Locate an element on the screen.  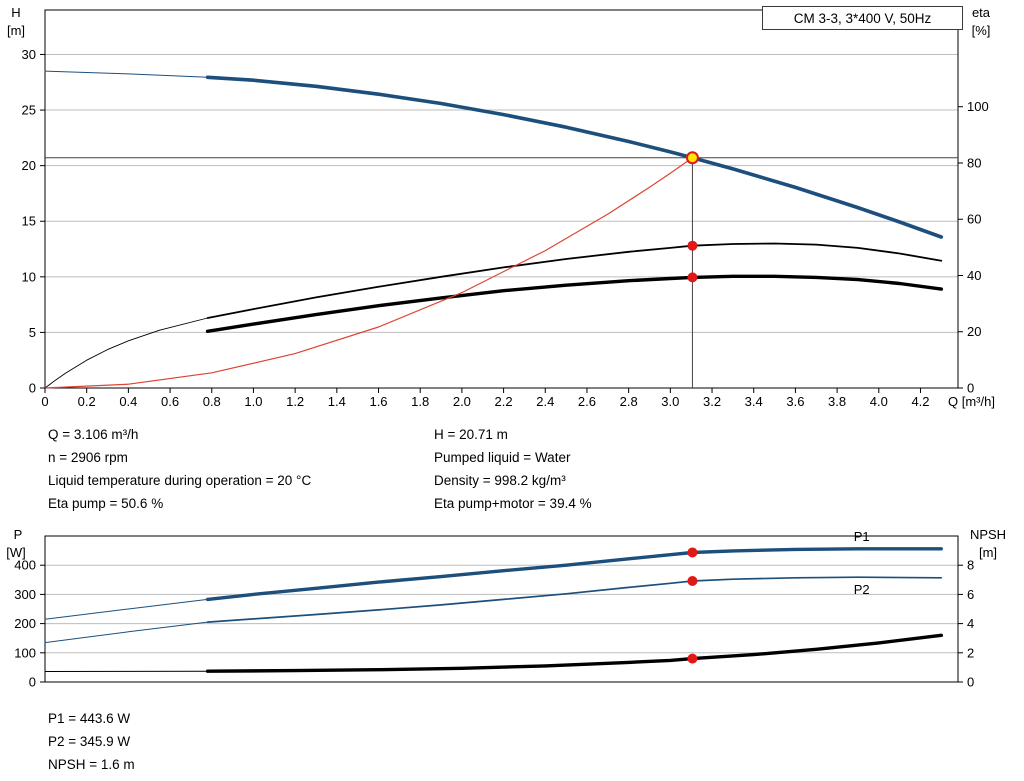
info-line-eta-pump: Eta pump = 50.6 % is located at coordinates (106, 503).